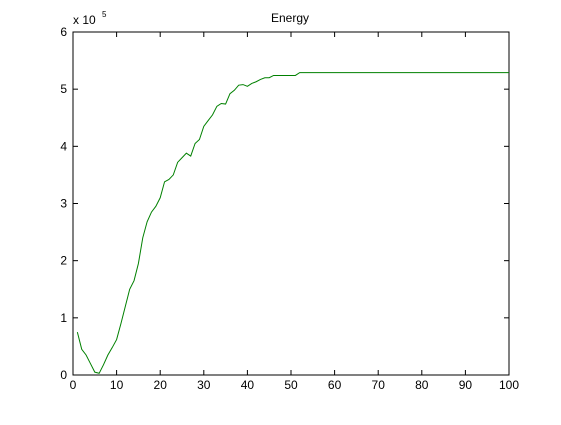 This screenshot has height=425, width=561. Describe the element at coordinates (335, 385) in the screenshot. I see `x-tick-label: 60` at that location.